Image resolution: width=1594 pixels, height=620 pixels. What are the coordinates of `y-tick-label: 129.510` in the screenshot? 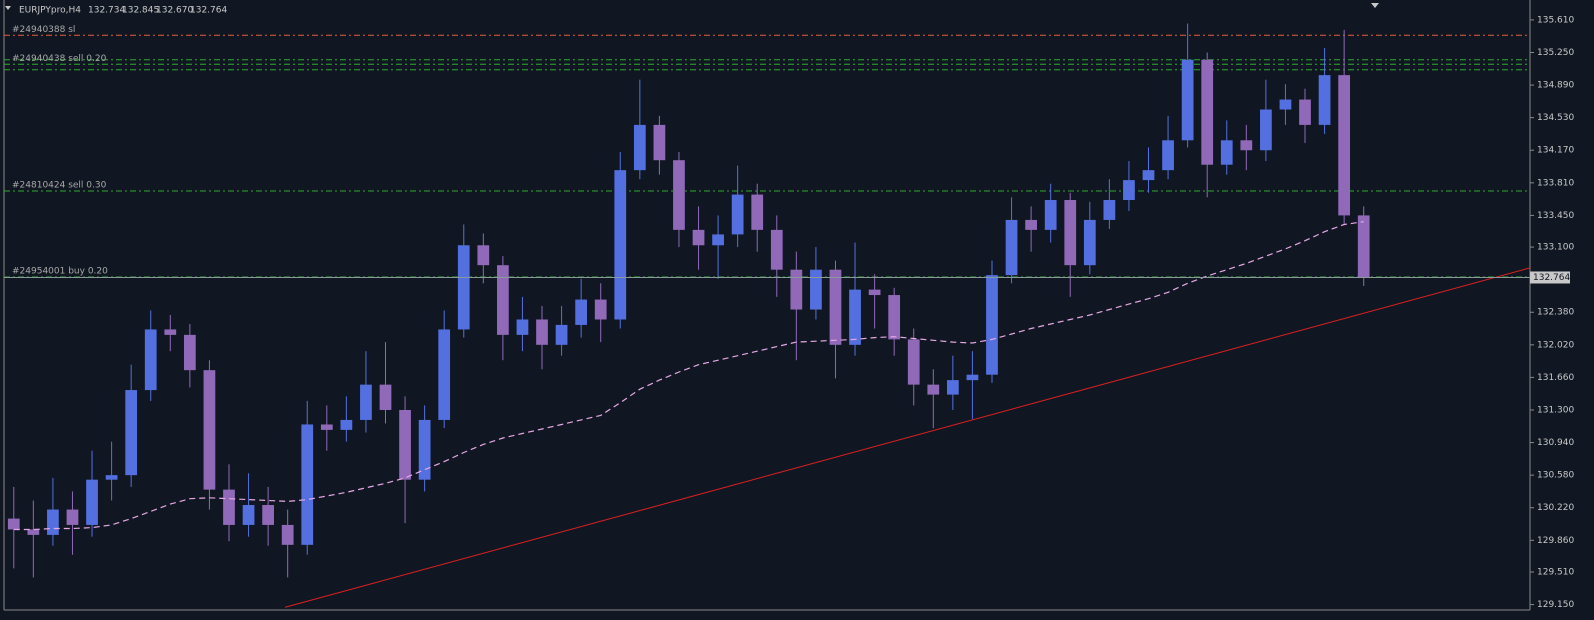 It's located at (1555, 572).